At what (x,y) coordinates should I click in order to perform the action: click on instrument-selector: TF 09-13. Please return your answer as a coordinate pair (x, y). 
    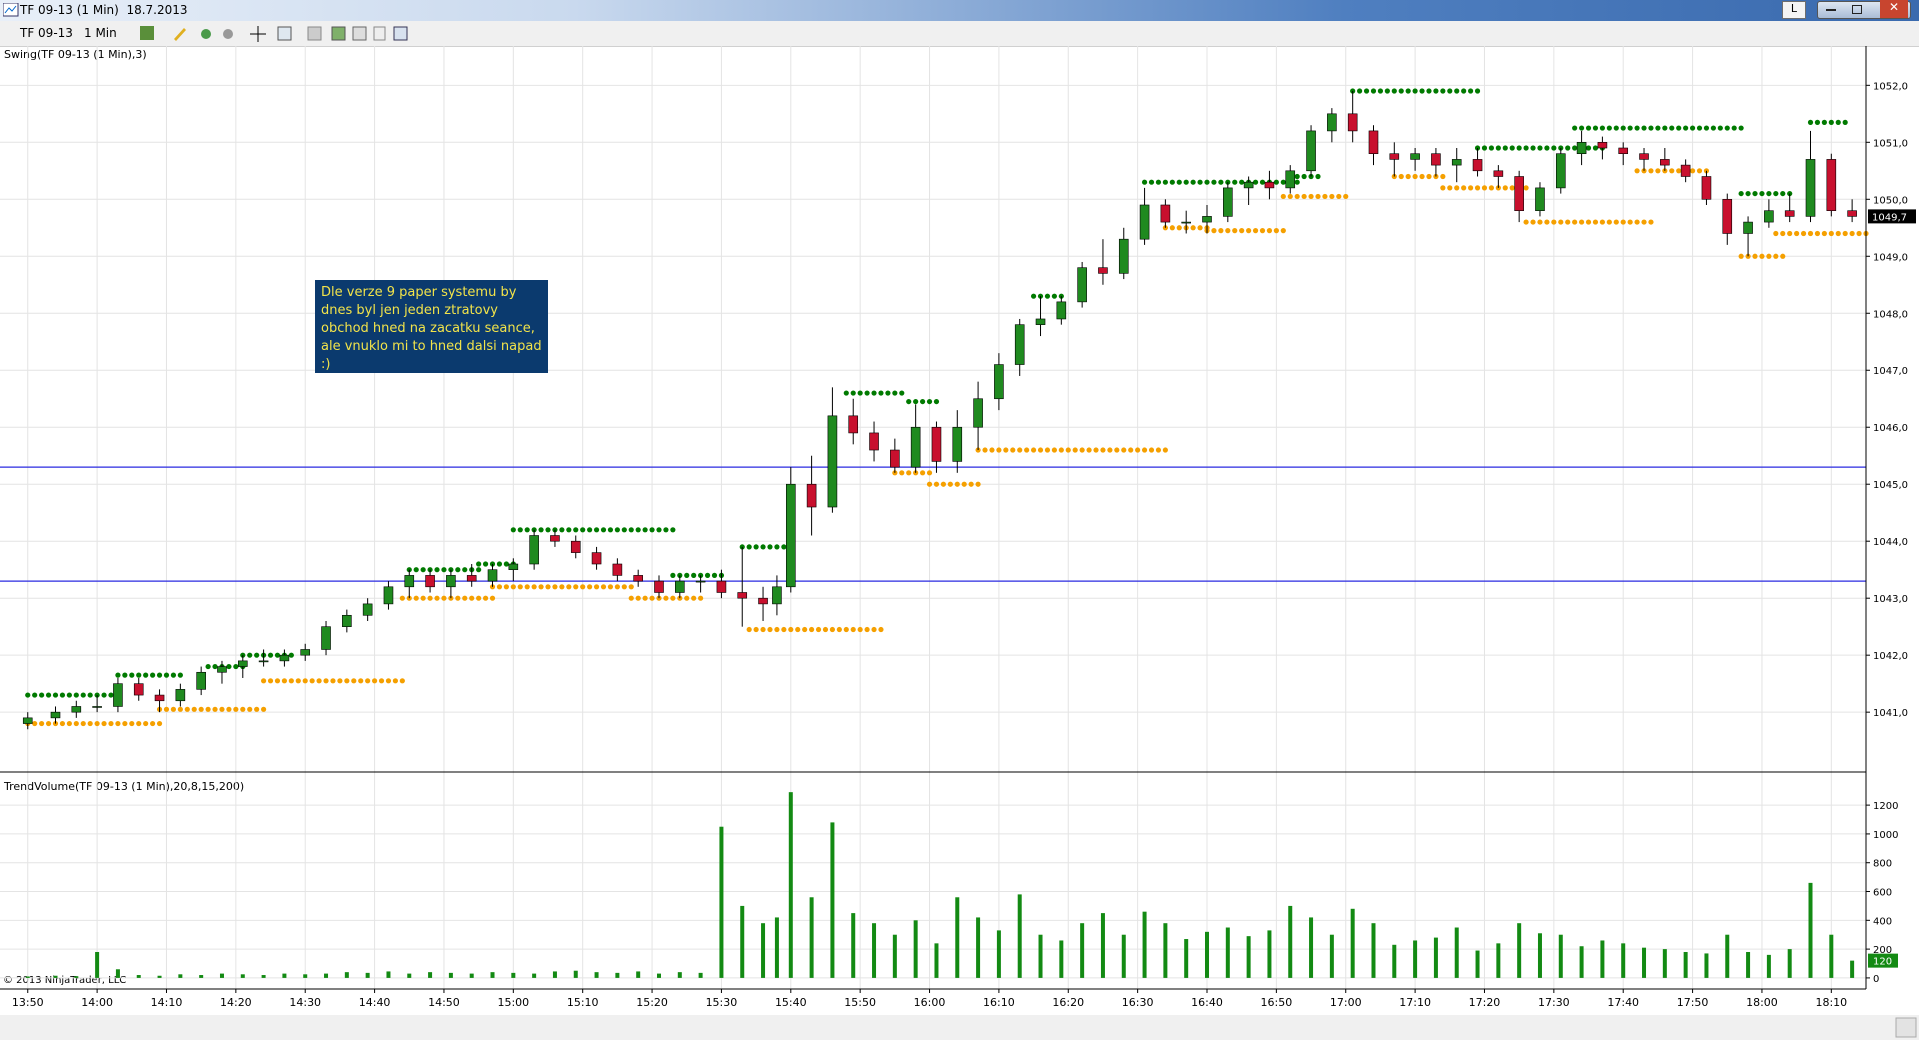
    Looking at the image, I should click on (46, 33).